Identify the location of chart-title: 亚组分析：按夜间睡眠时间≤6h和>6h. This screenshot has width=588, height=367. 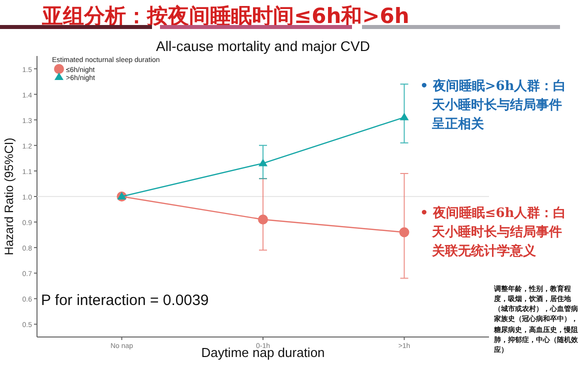
(225, 16).